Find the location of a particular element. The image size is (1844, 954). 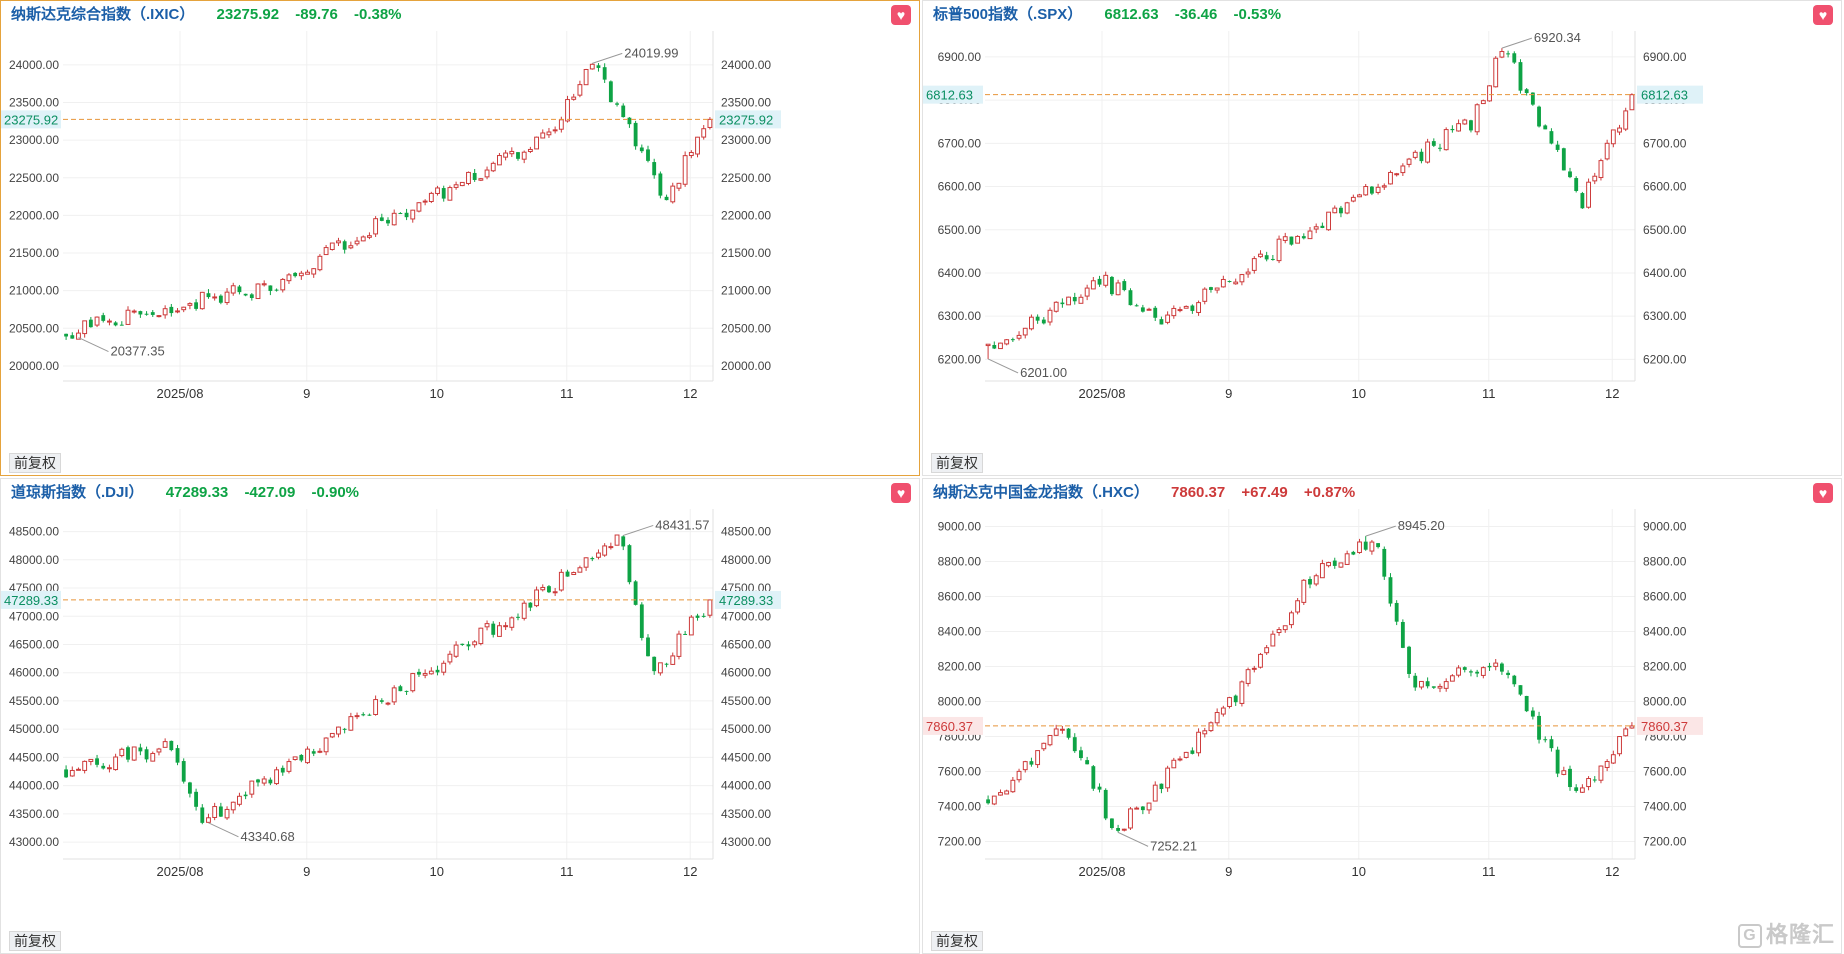

index-name: 纳斯达克中国金龙指数（.HXC） is located at coordinates (1041, 492).